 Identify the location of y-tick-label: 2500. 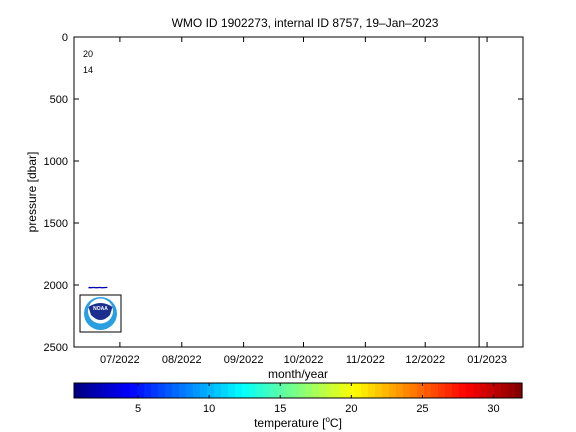
(56, 348).